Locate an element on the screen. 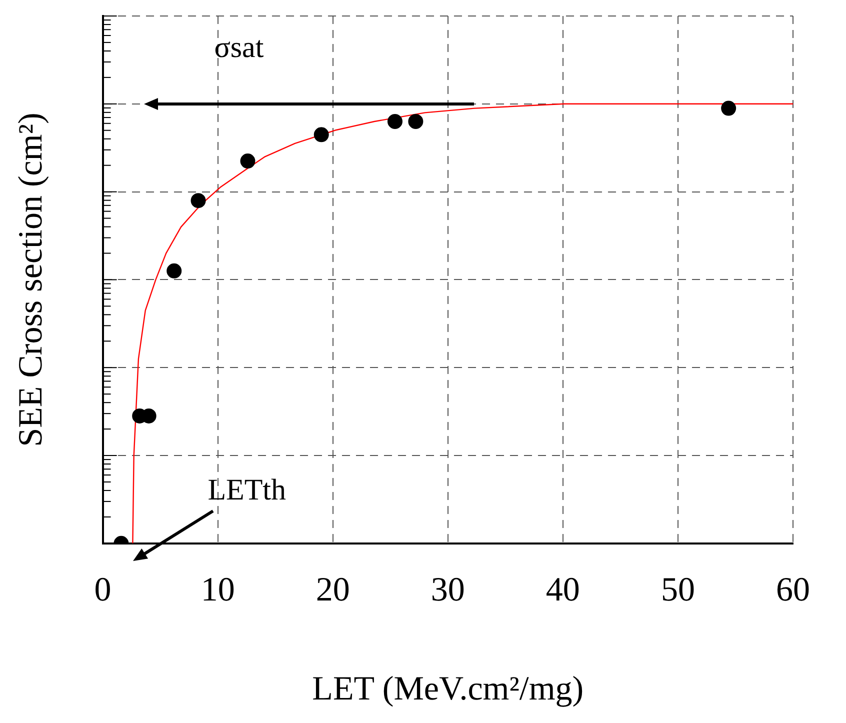 Image resolution: width=846 pixels, height=723 pixels. x-tick-label: 10 is located at coordinates (217, 590).